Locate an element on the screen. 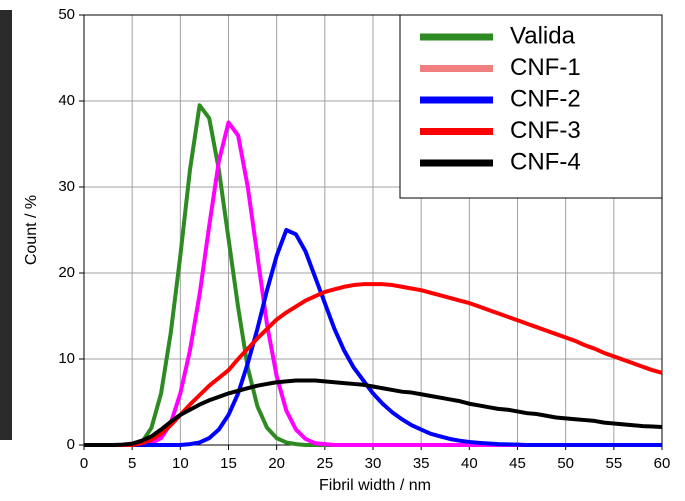 This screenshot has width=685, height=501. x-tick-label: 45 is located at coordinates (517, 463).